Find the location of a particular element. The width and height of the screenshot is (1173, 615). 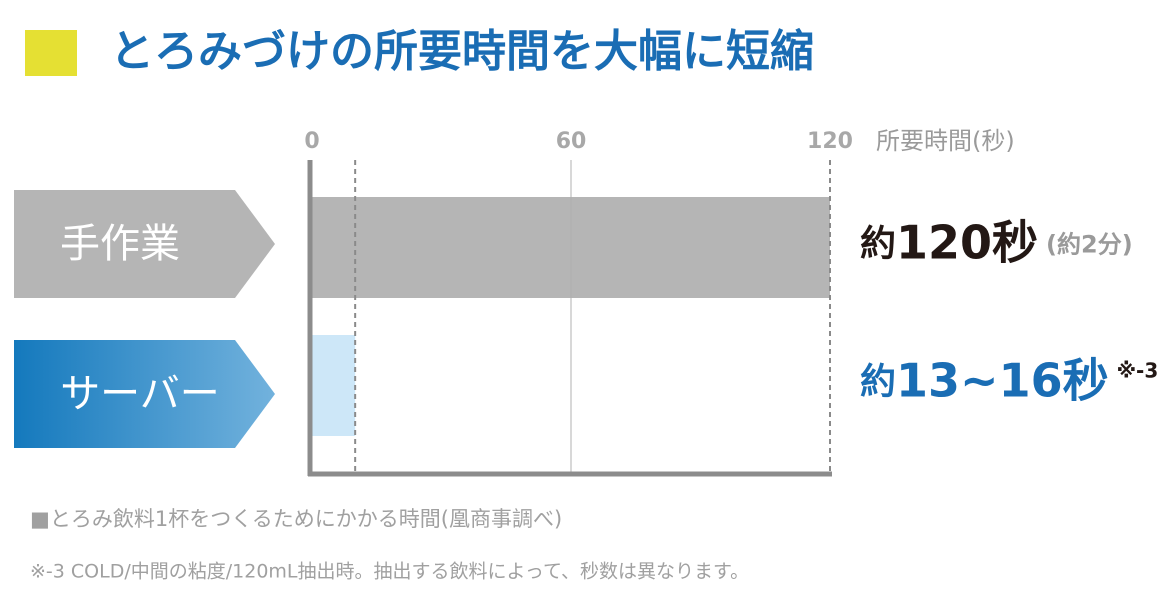

x-tick-label: 120 is located at coordinates (830, 141).